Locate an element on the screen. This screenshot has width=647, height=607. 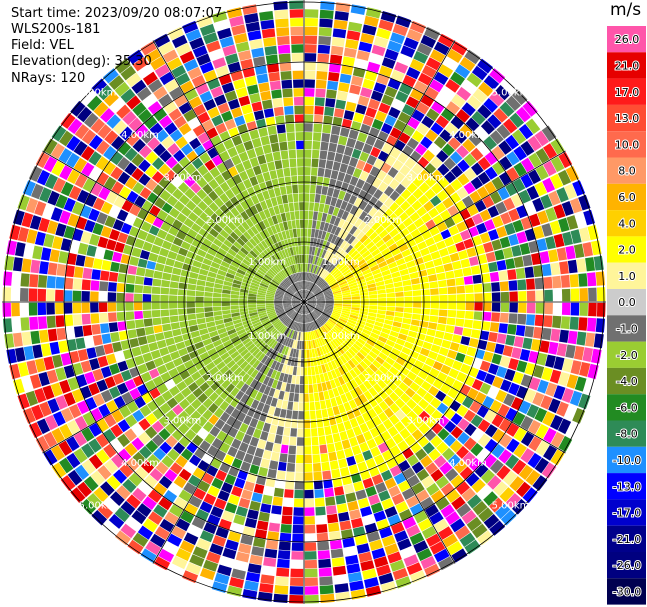
colorbar-tick-label: 26.0 is located at coordinates (627, 39).